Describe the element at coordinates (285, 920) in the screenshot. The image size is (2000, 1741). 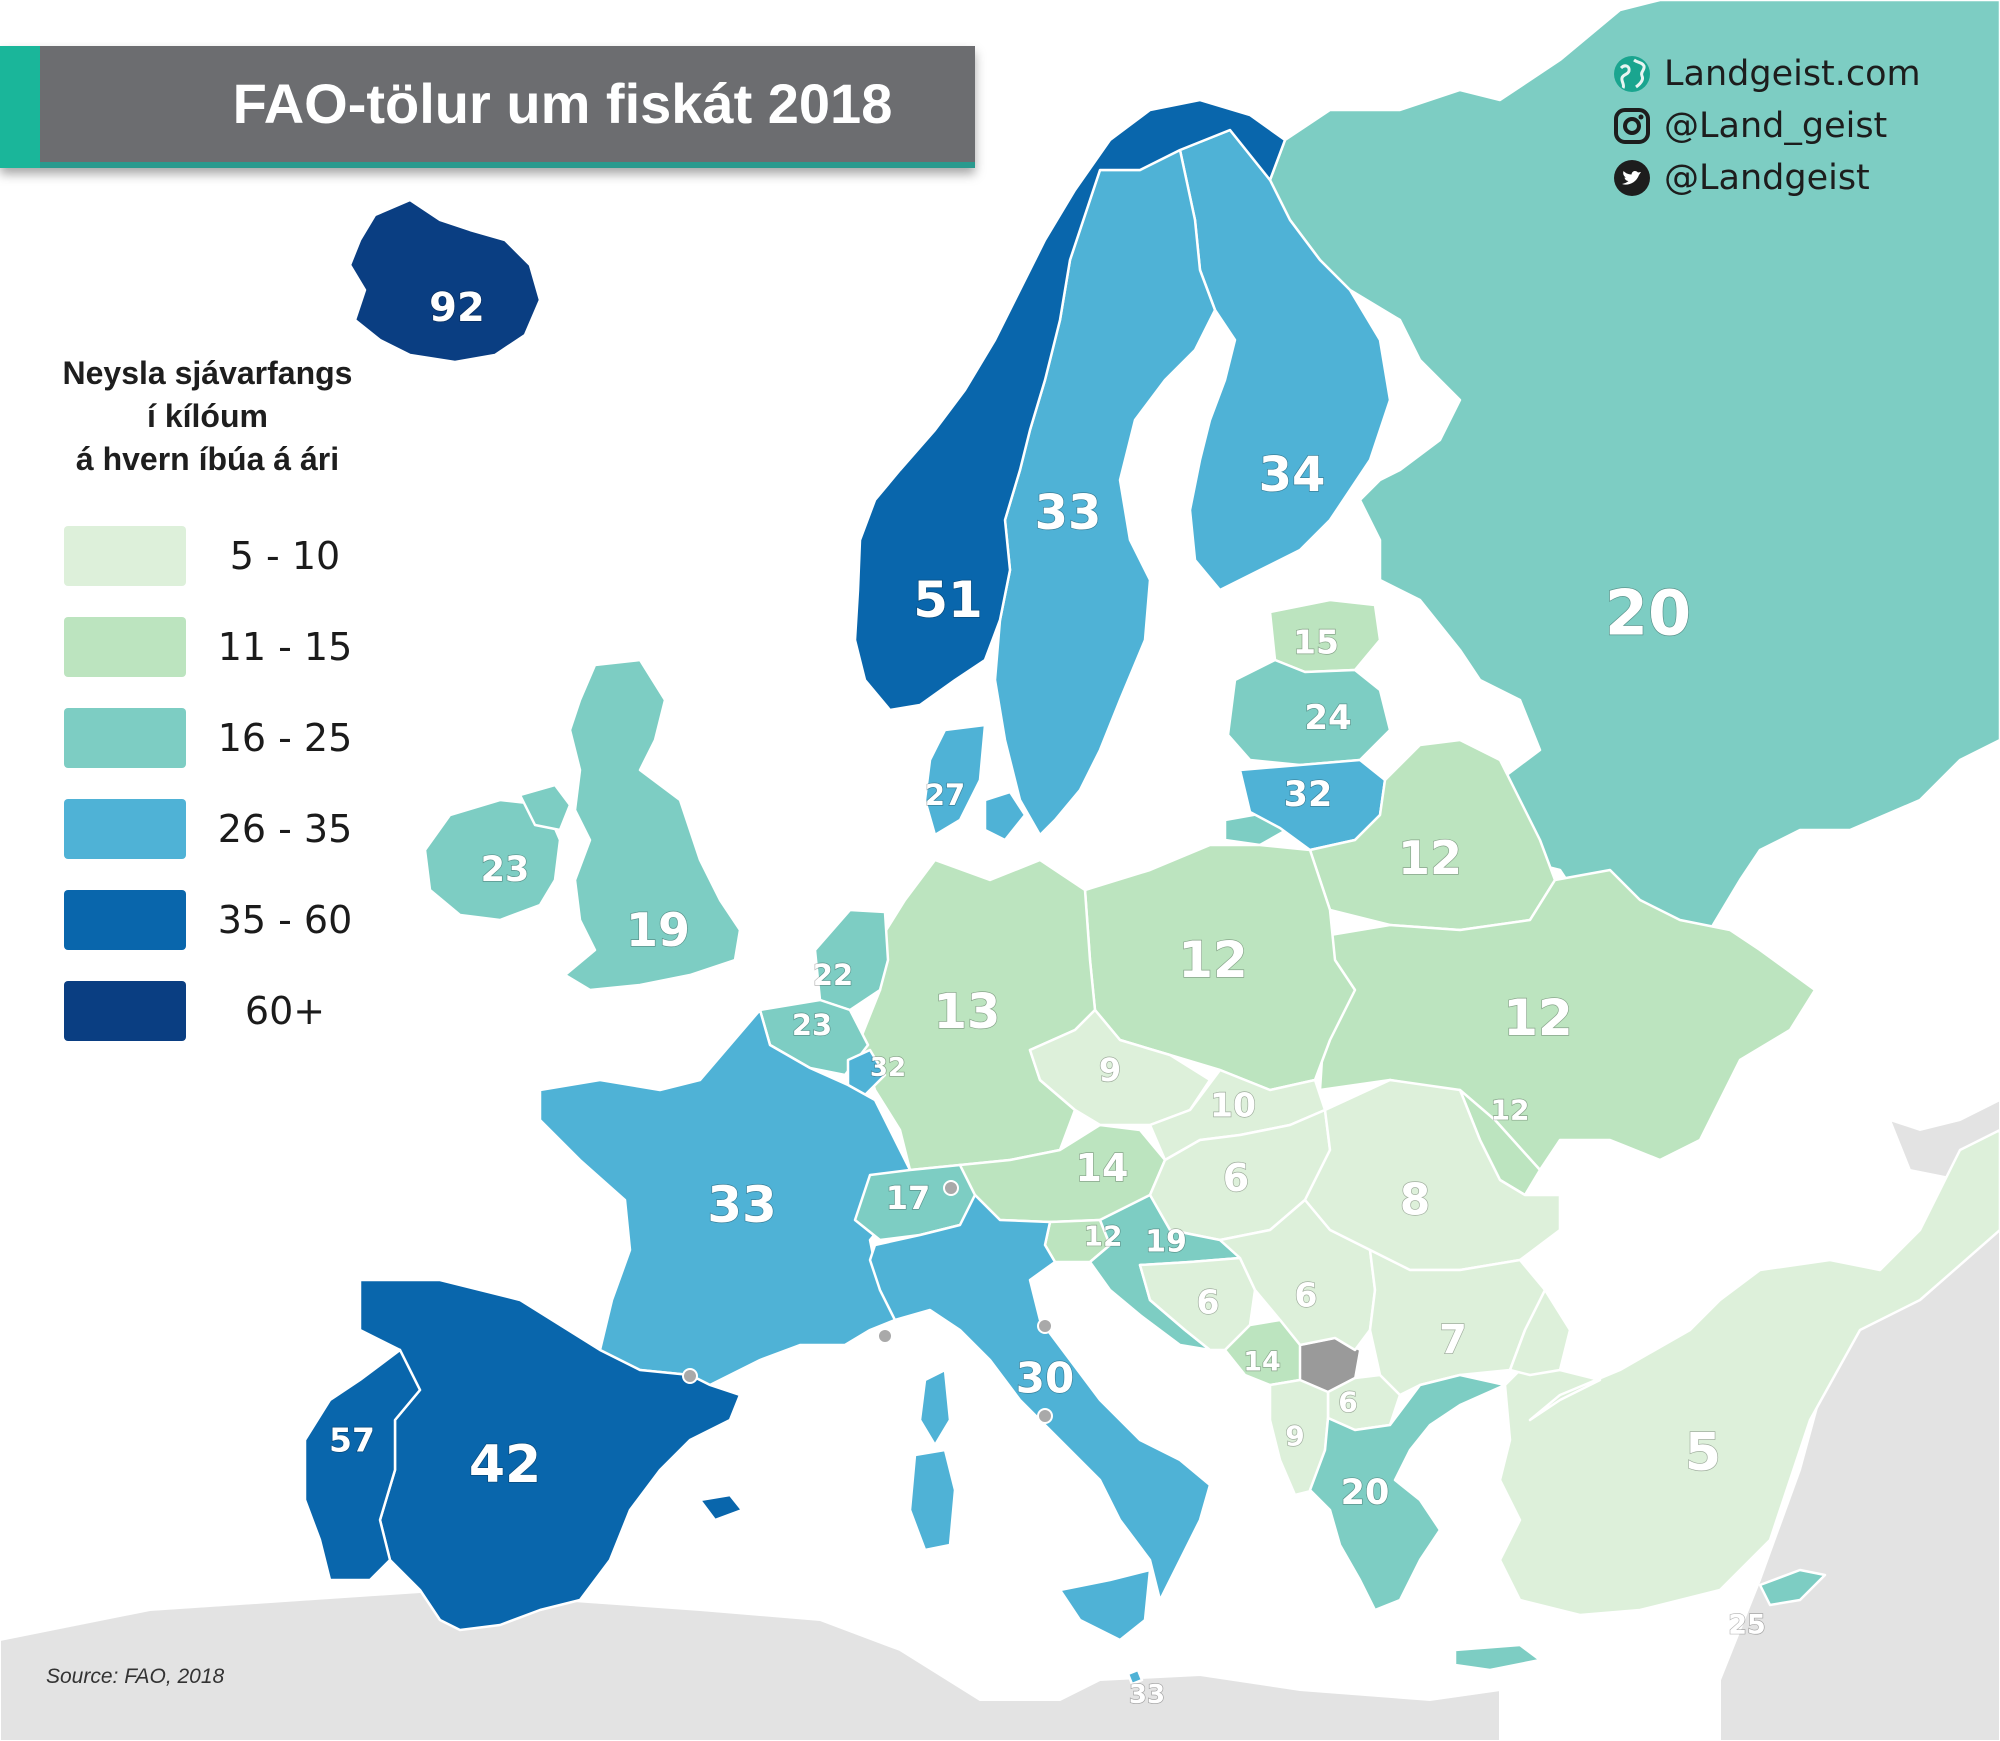
I see `legend-label: 35 - 60` at that location.